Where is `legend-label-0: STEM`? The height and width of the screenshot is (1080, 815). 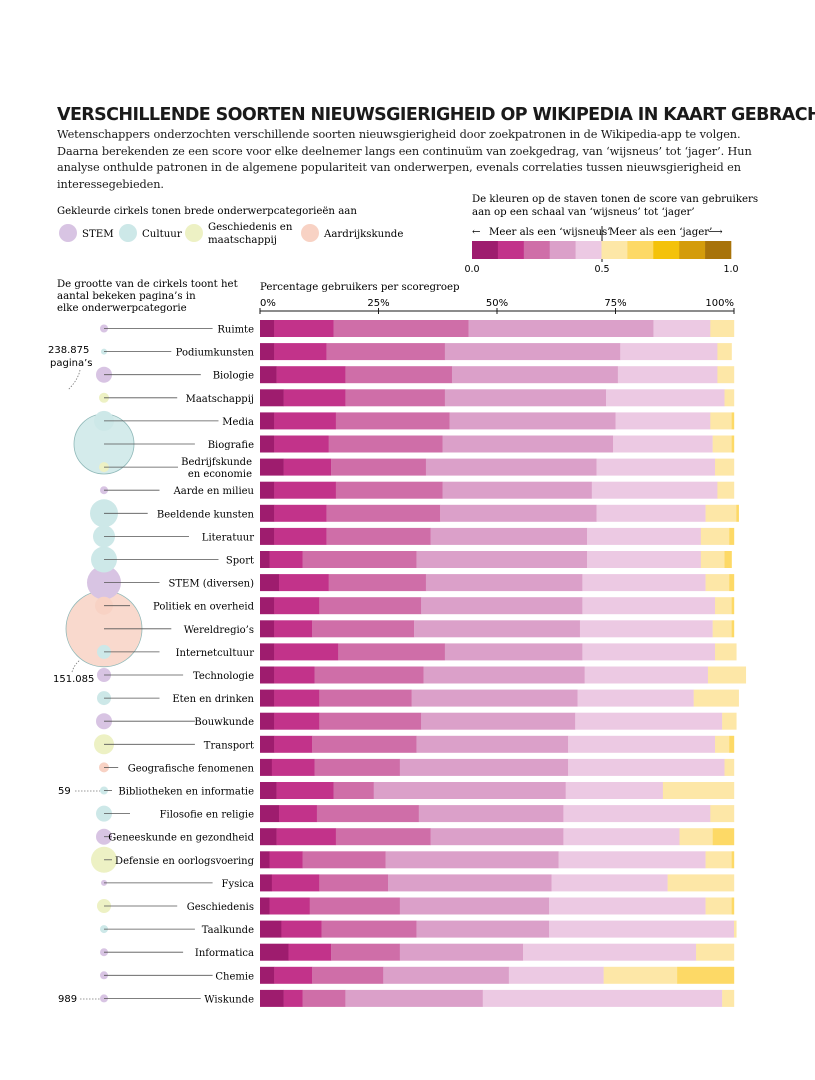 legend-label-0: STEM is located at coordinates (98, 234).